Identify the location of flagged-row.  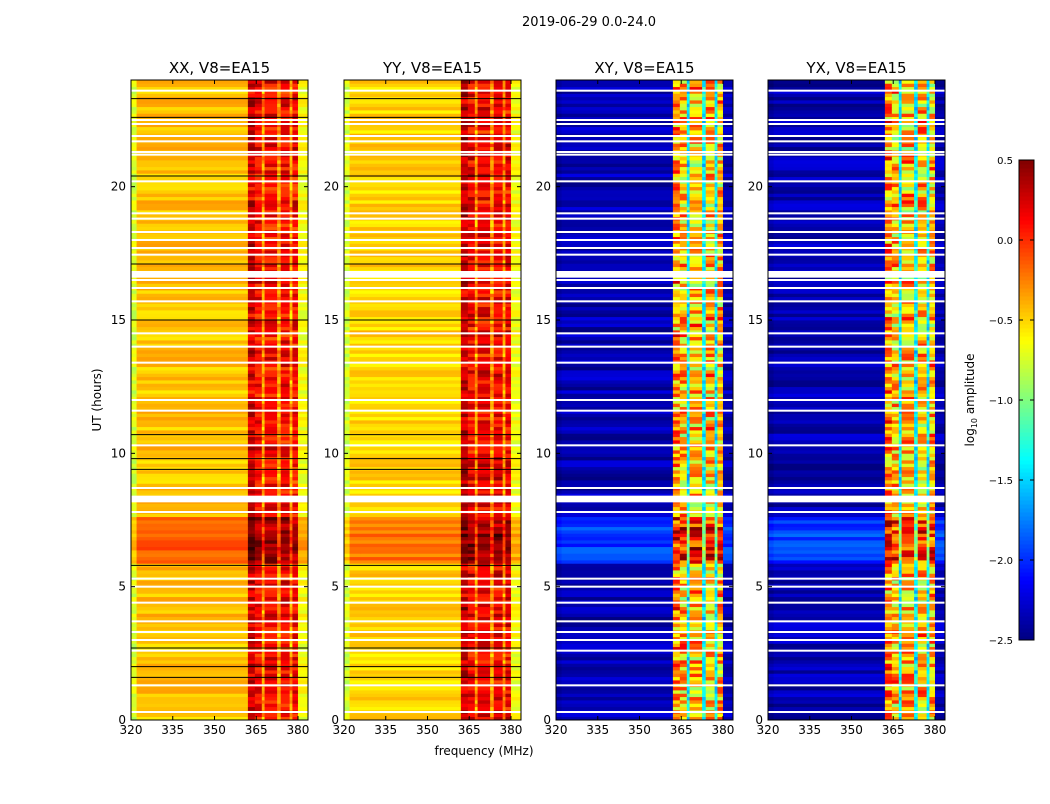
(219, 275).